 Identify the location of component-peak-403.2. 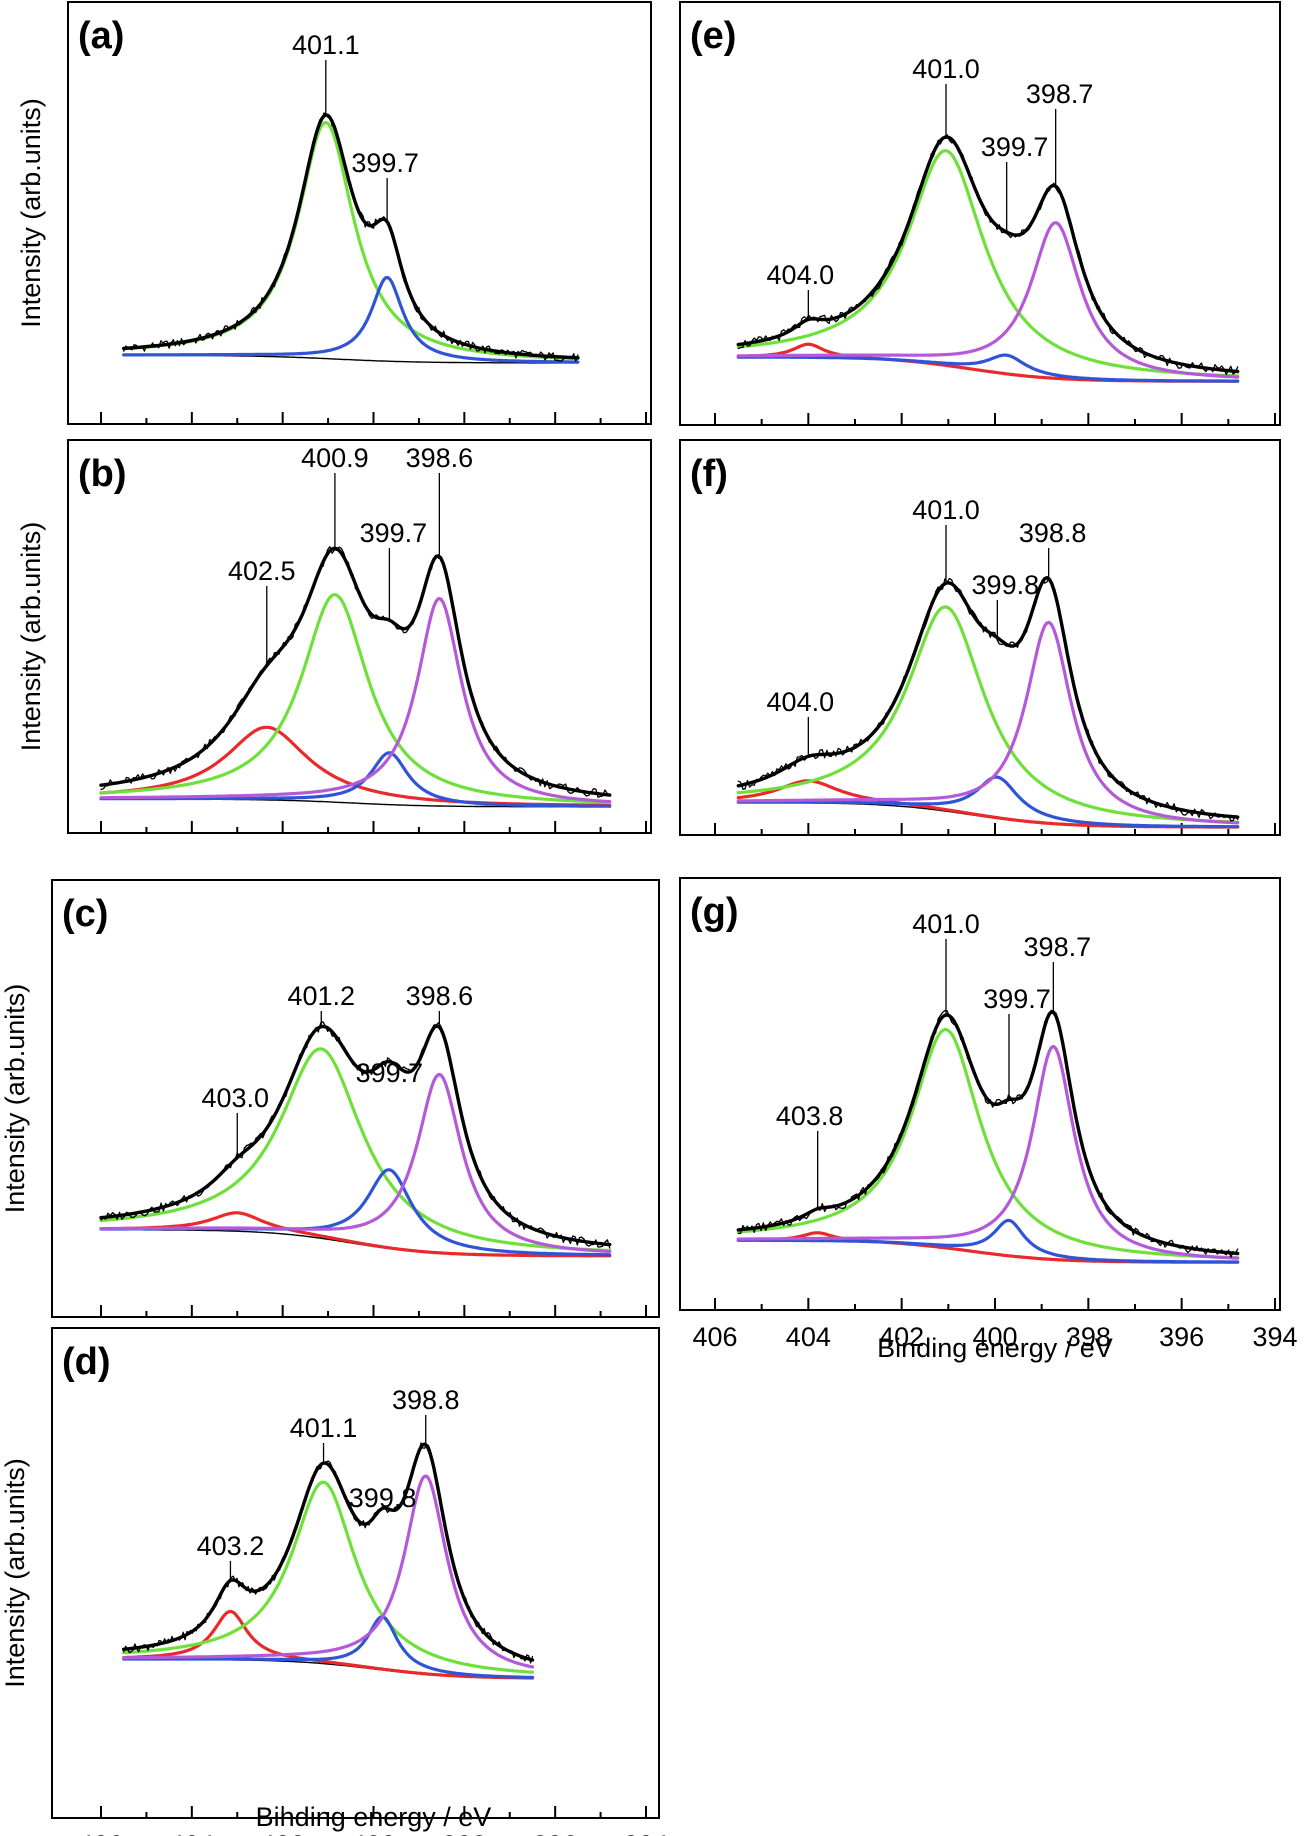
(328, 1644).